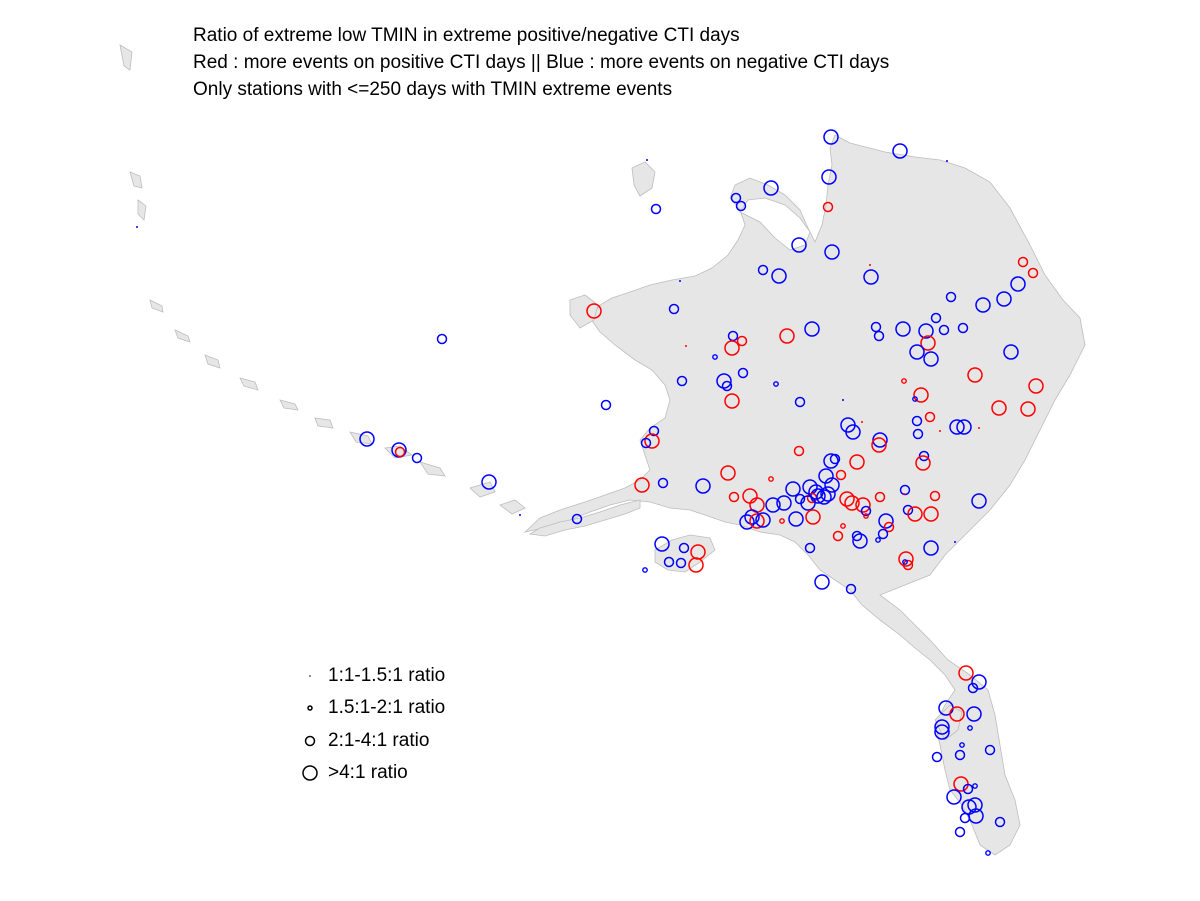 The height and width of the screenshot is (901, 1200). What do you see at coordinates (387, 707) in the screenshot?
I see `legend-label-small: 1.5:1-2:1 ratio` at bounding box center [387, 707].